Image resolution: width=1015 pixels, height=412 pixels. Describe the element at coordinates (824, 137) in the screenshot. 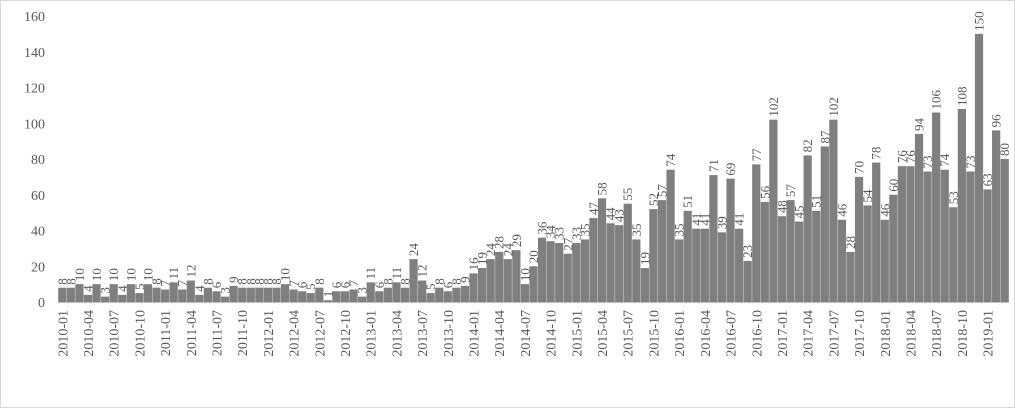

I see `data-label: 87` at that location.